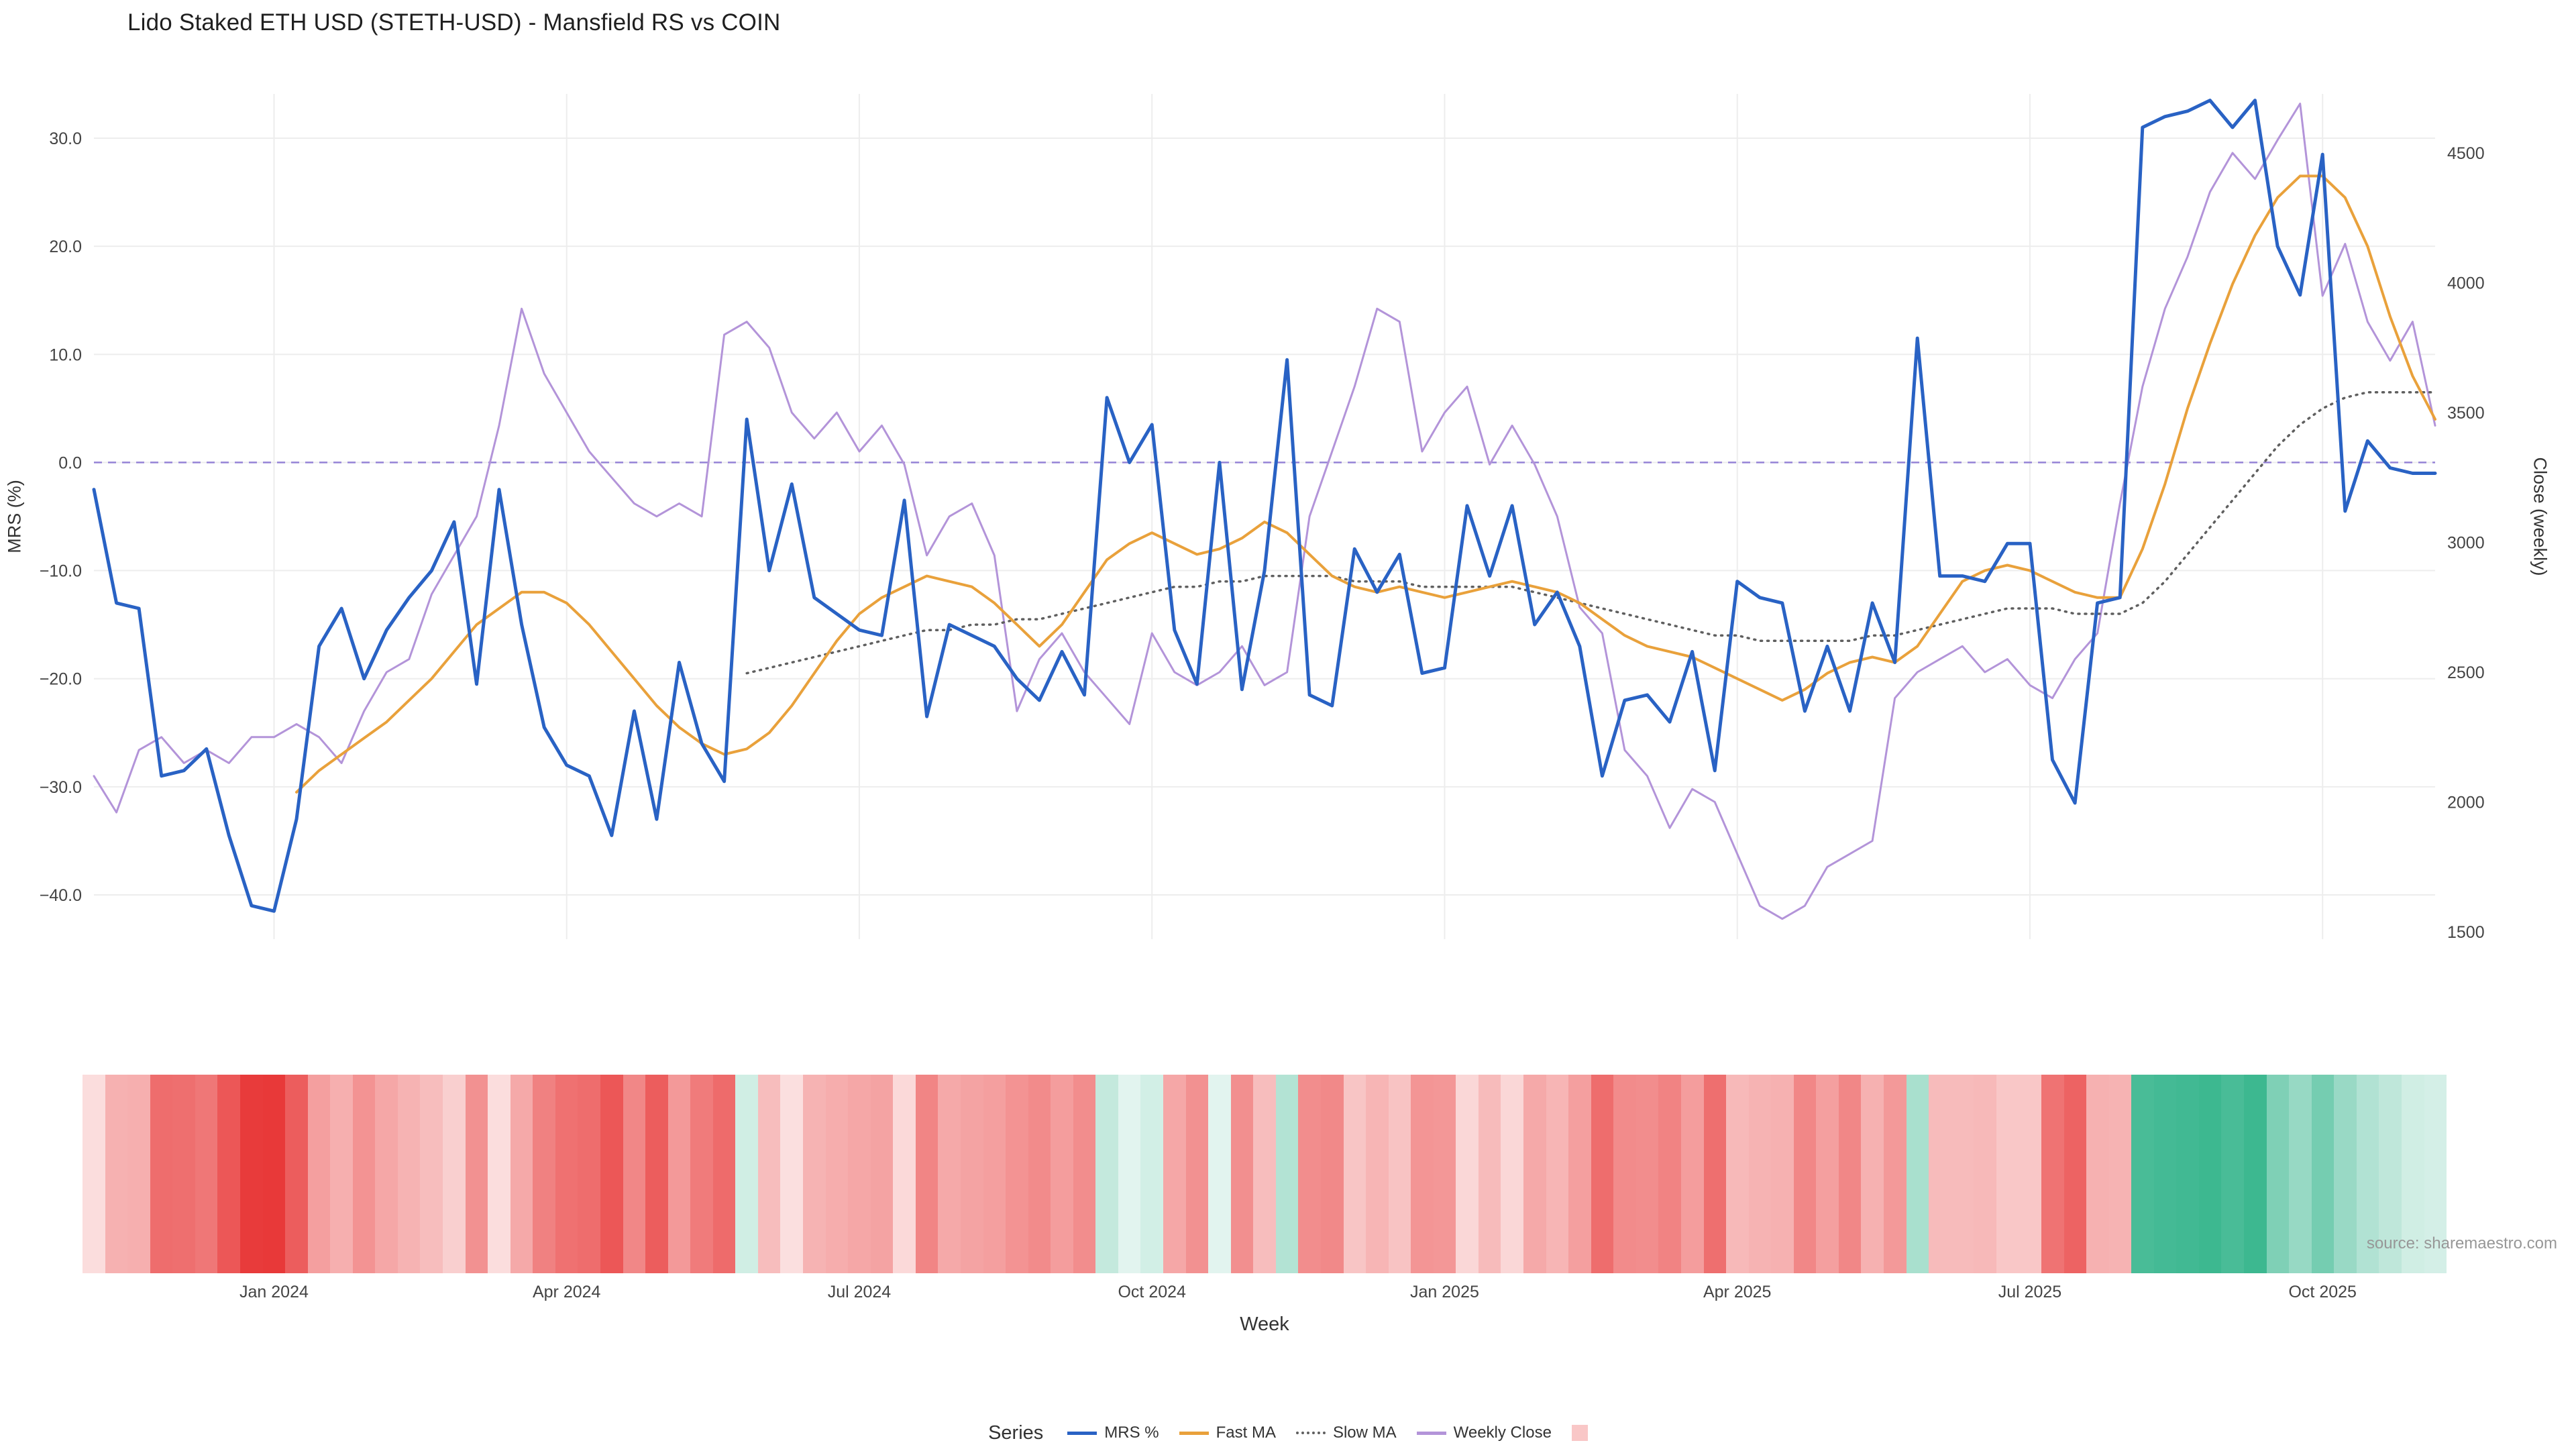 Image resolution: width=2576 pixels, height=1449 pixels. Describe the element at coordinates (274, 1292) in the screenshot. I see `x-axis-tick-label: Jan 2024` at that location.